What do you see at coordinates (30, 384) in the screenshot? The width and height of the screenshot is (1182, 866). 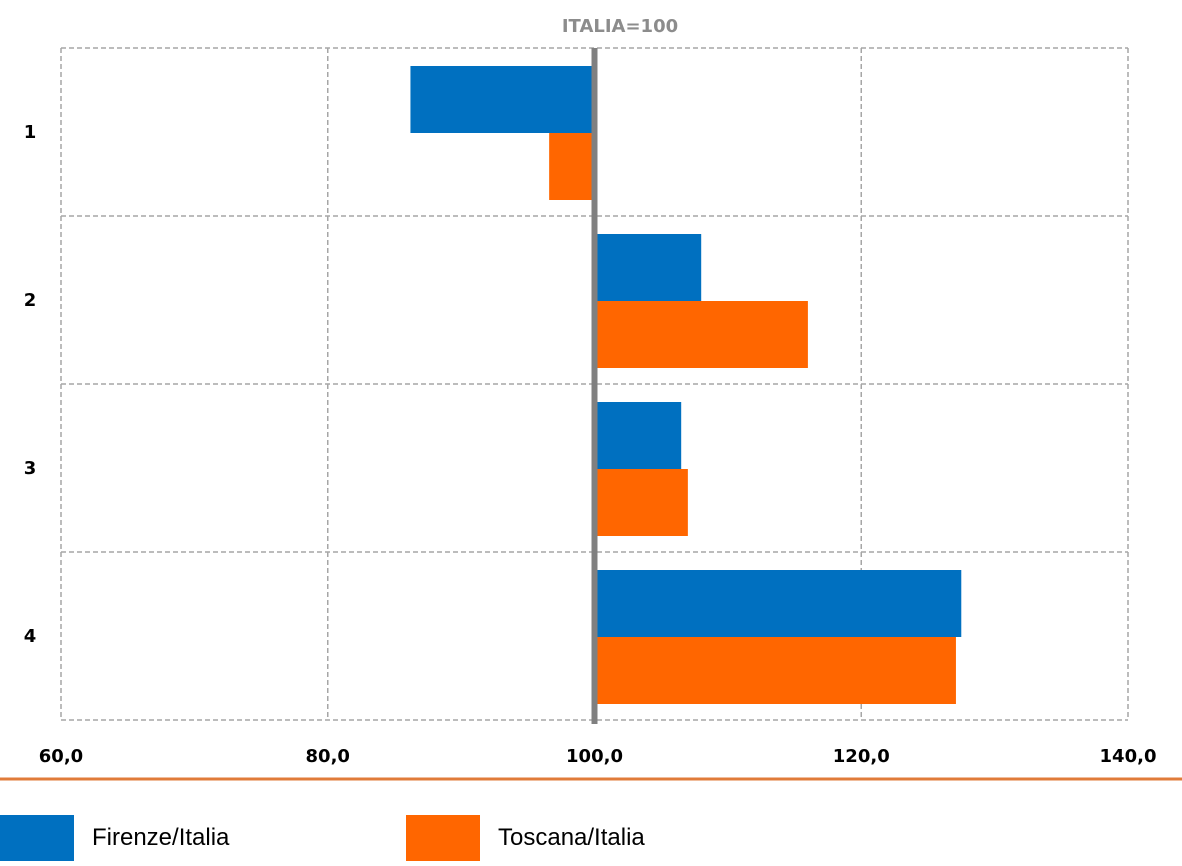 I see `category-labels: 1 2 3 4` at bounding box center [30, 384].